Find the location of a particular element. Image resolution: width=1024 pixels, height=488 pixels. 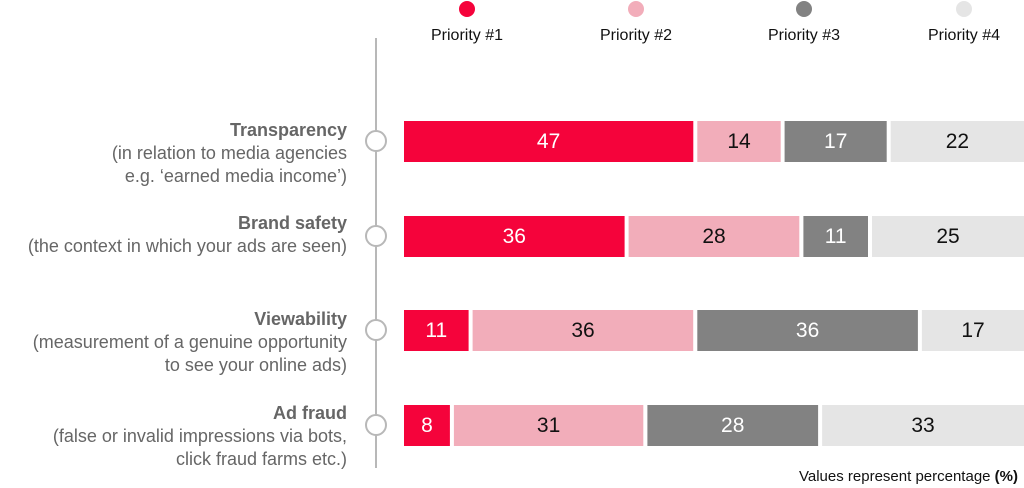

data-label-ad-fraud-priority-4: 33 is located at coordinates (922, 425).